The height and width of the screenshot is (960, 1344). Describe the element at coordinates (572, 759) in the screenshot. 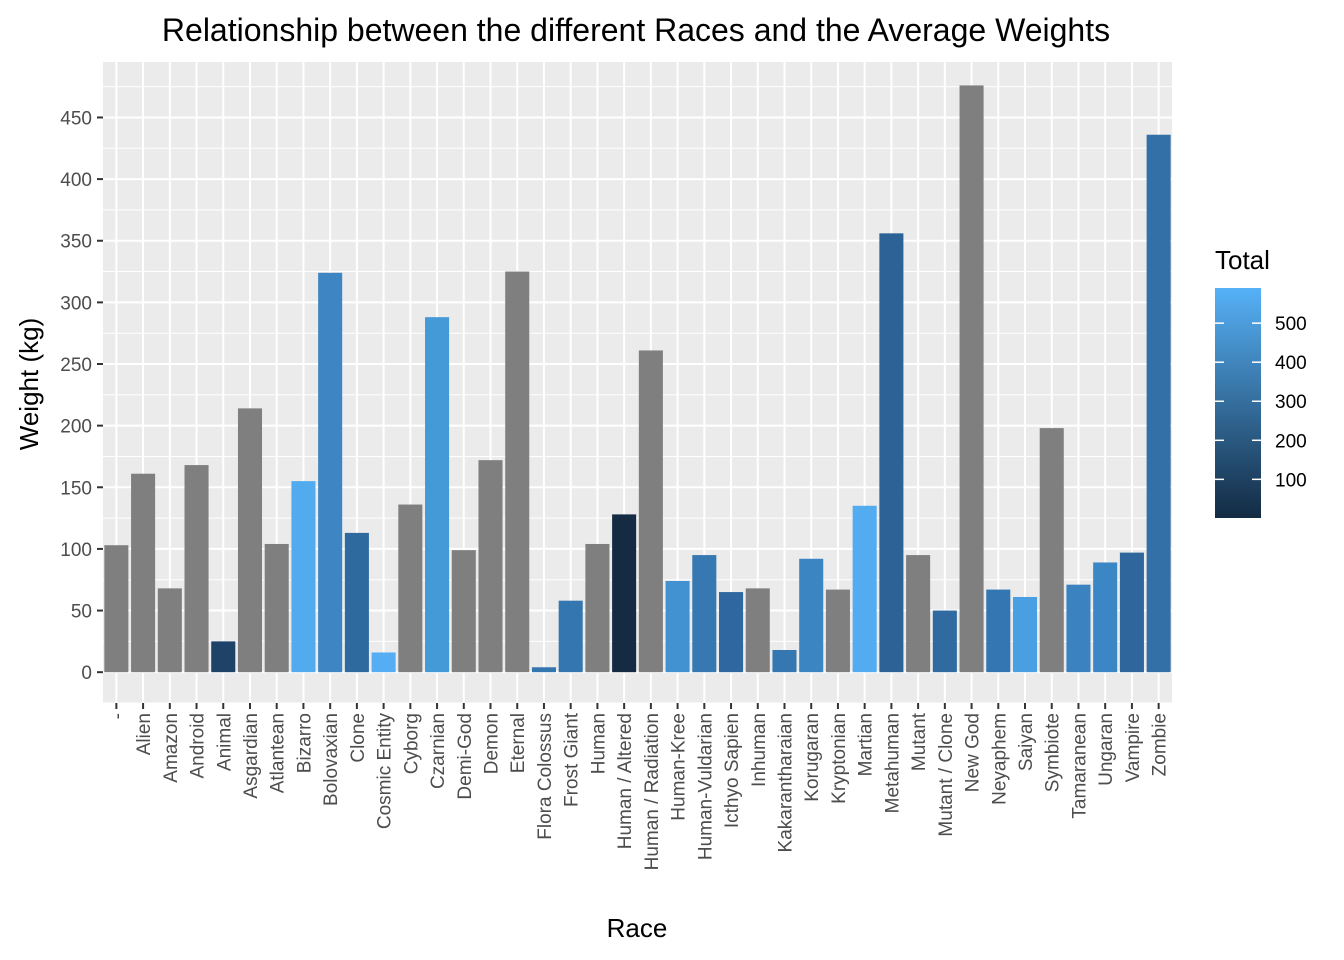

I see `x-tick-label-frost-giant: Frost Giant` at that location.